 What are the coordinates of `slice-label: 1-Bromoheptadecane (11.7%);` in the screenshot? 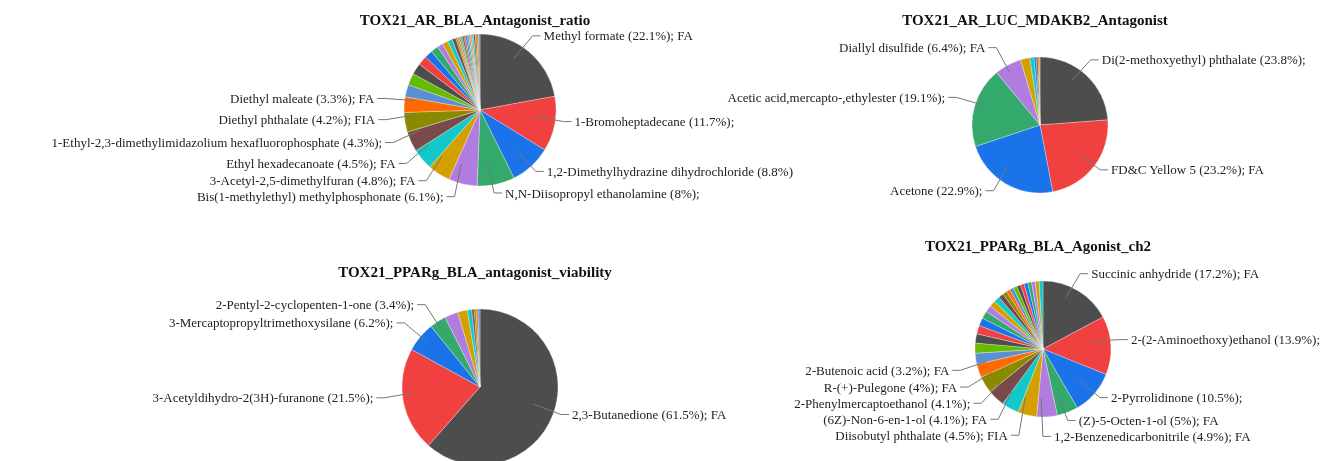 It's located at (654, 122).